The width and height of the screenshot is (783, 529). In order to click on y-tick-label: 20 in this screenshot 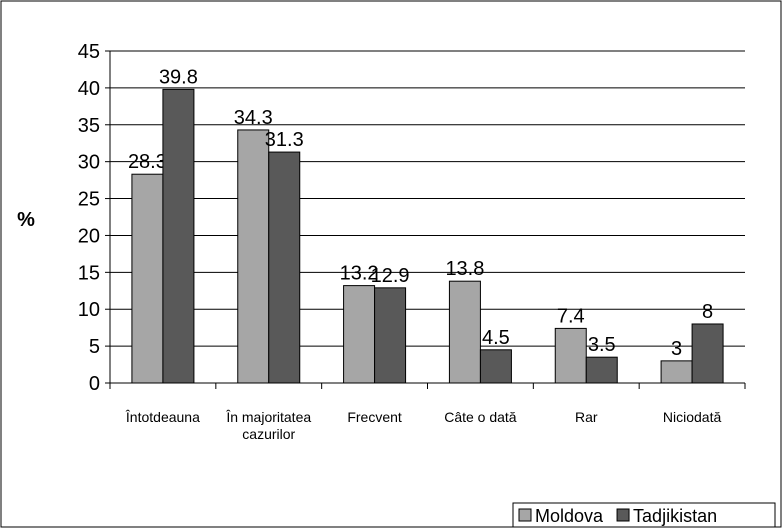, I will do `click(89, 236)`.